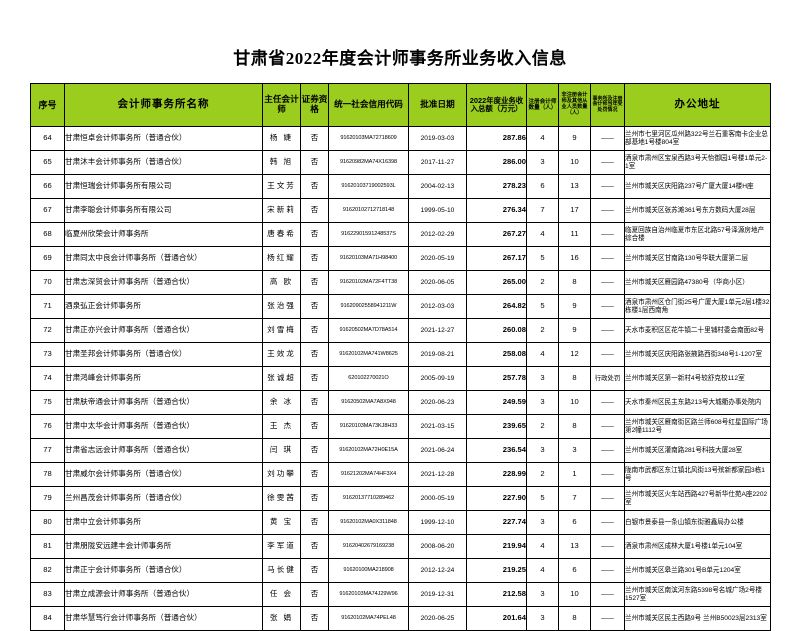  I want to click on cell-approval-date: 2000-05-19, so click(437, 498).